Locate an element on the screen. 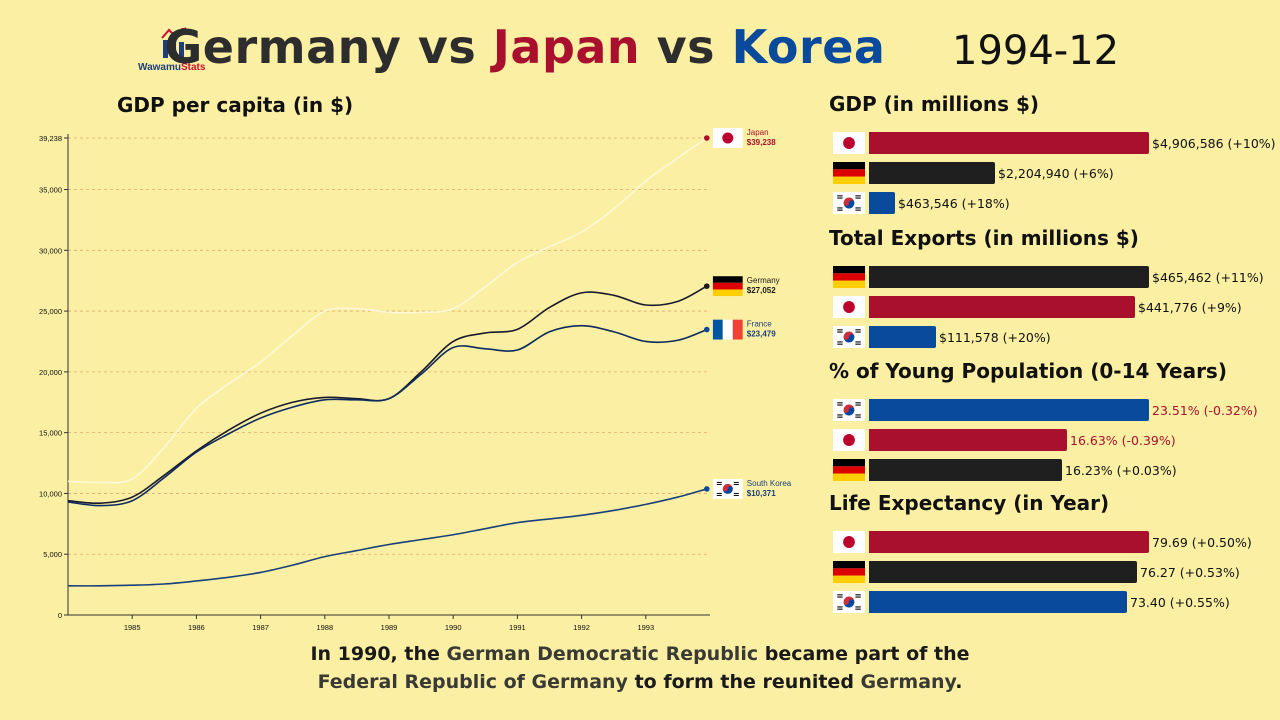 This screenshot has width=1280, height=720. headline-vs-2: vs is located at coordinates (686, 47).